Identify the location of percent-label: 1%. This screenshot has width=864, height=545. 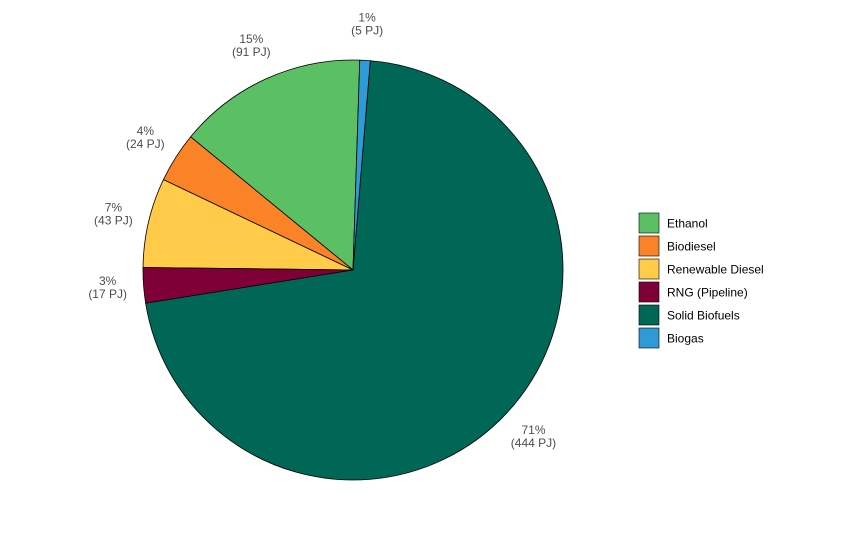
(367, 17).